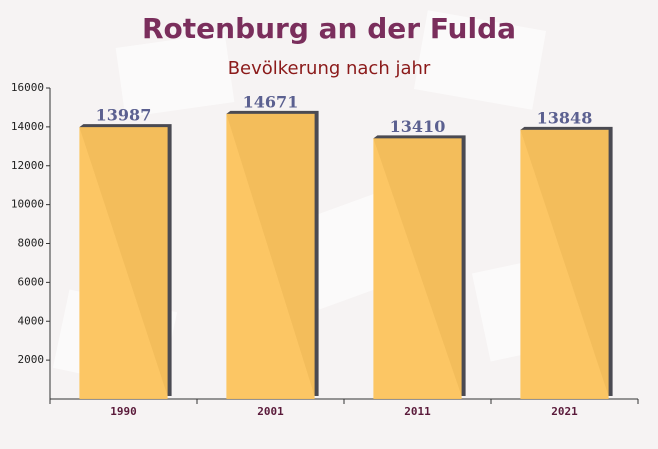 Image resolution: width=658 pixels, height=449 pixels. What do you see at coordinates (27, 204) in the screenshot?
I see `y-tick-label: 10000` at bounding box center [27, 204].